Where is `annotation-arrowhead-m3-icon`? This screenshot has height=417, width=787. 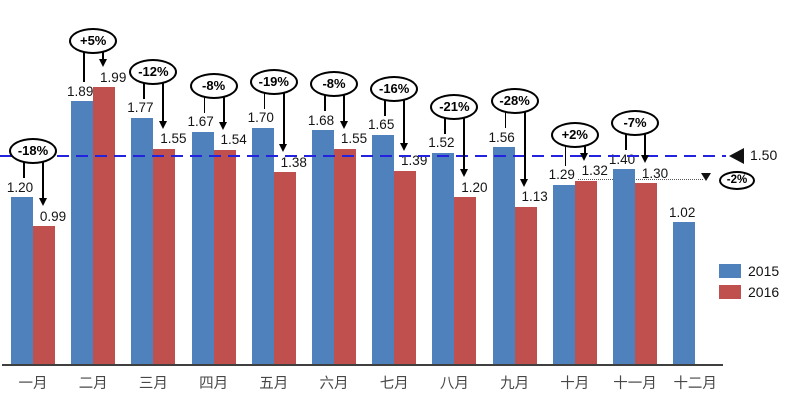 annotation-arrowhead-m3-icon is located at coordinates (162, 124).